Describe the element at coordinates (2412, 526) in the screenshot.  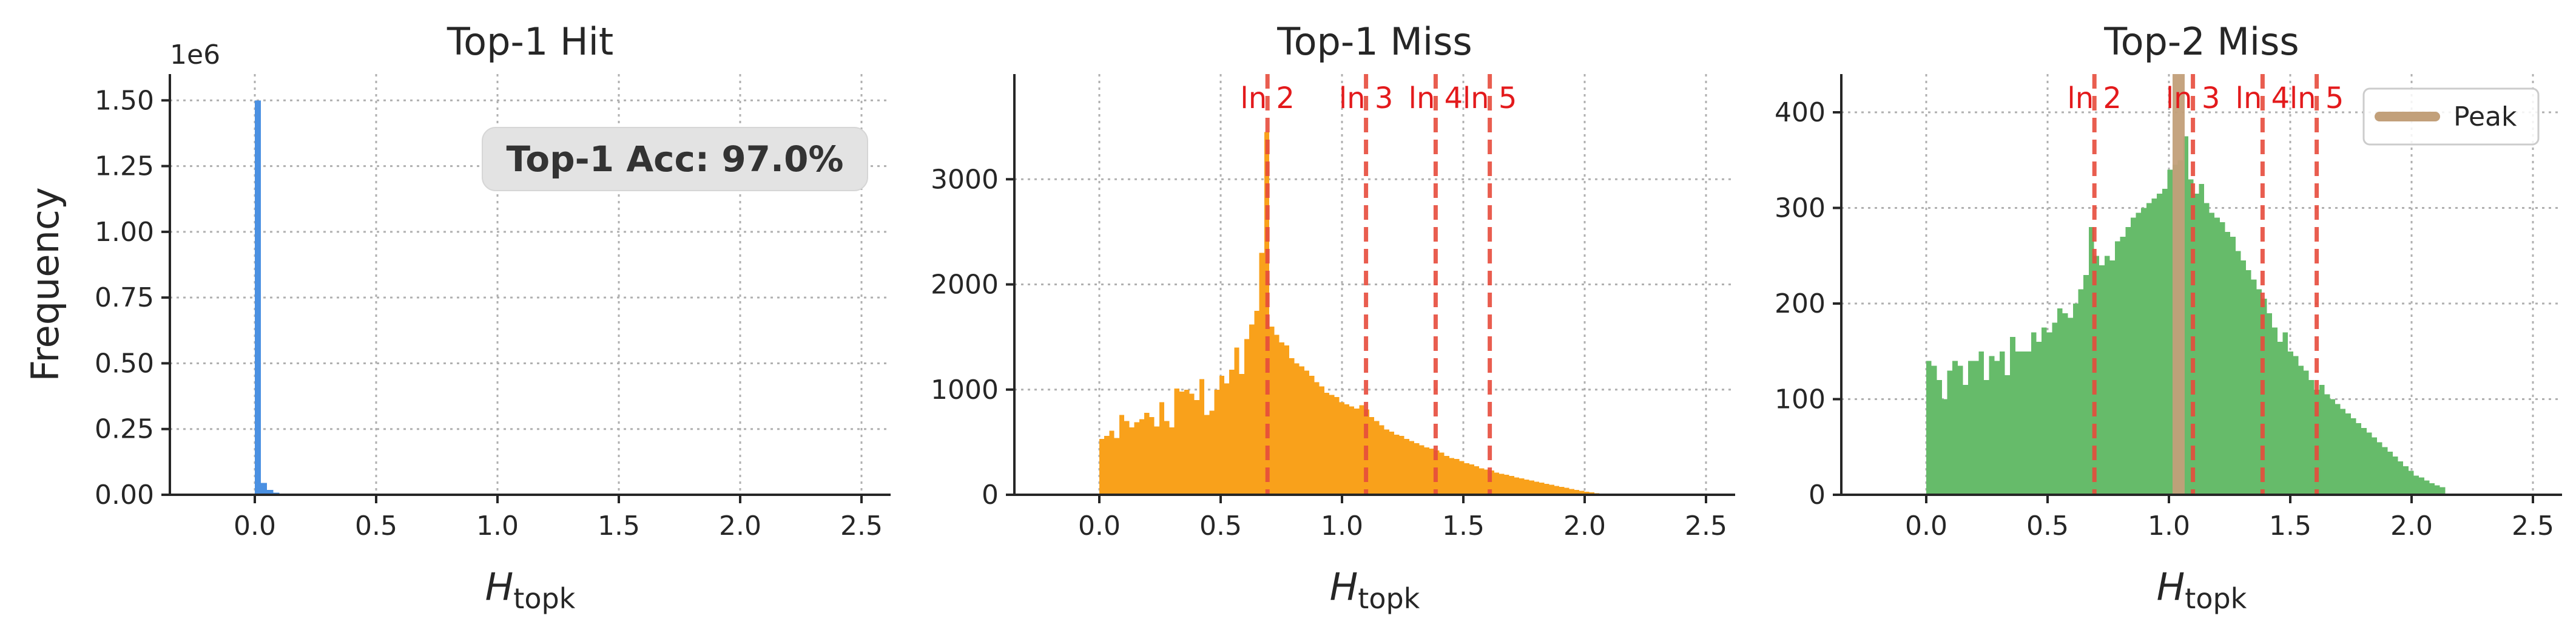
I see `x-tick-label: 2.0` at that location.